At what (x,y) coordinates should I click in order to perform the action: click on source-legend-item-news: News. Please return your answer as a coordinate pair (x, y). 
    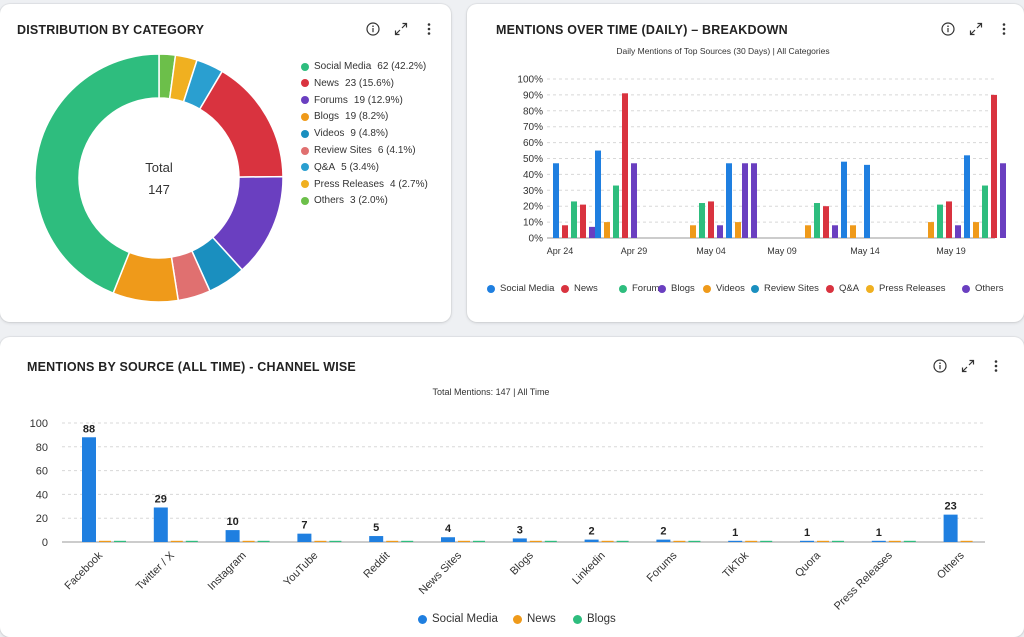
    Looking at the image, I should click on (534, 619).